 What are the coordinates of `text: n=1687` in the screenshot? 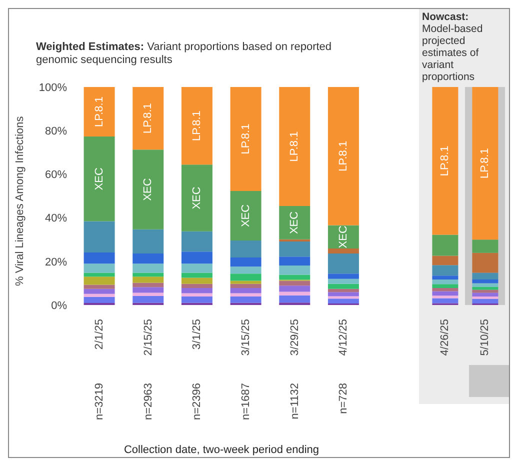 It's located at (246, 401).